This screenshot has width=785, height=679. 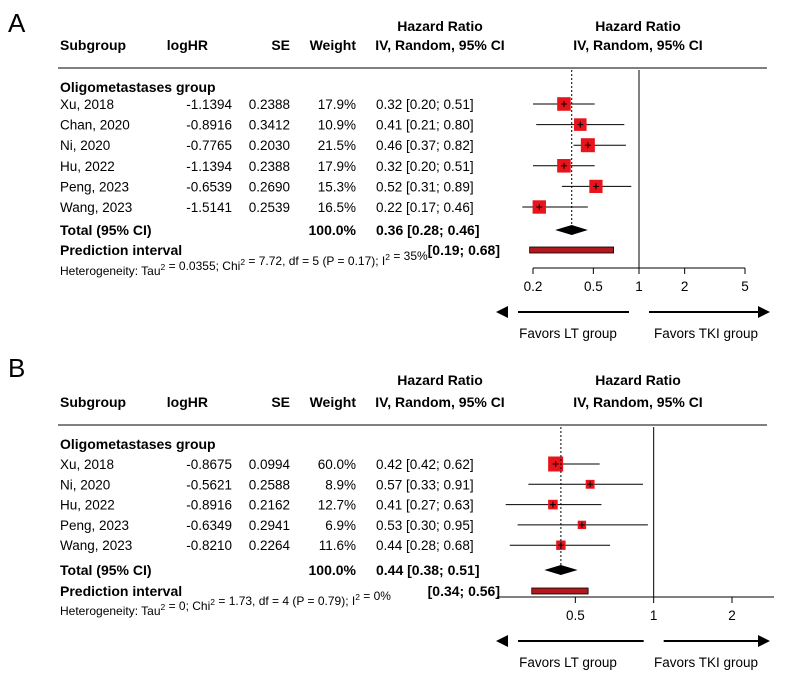 What do you see at coordinates (425, 186) in the screenshot?
I see `study-ci: 0.52 [0.31; 0.89]` at bounding box center [425, 186].